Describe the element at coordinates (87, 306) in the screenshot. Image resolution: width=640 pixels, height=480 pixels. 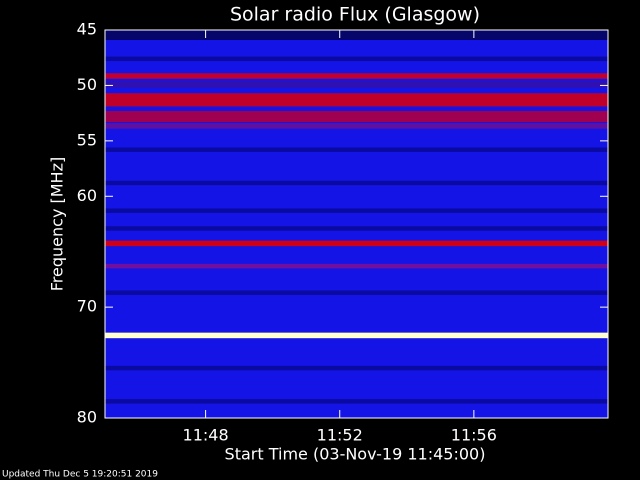
I see `y-tick-label: 70` at that location.